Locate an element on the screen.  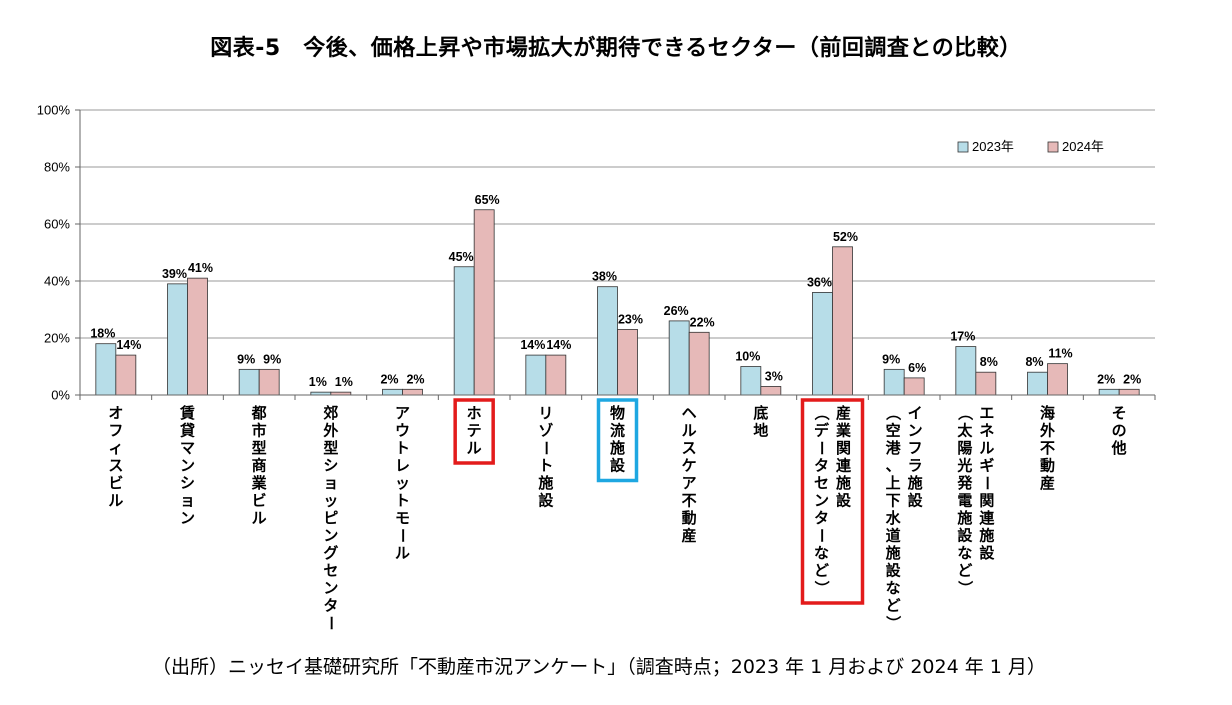
category-char: 道 is located at coordinates (893, 536).